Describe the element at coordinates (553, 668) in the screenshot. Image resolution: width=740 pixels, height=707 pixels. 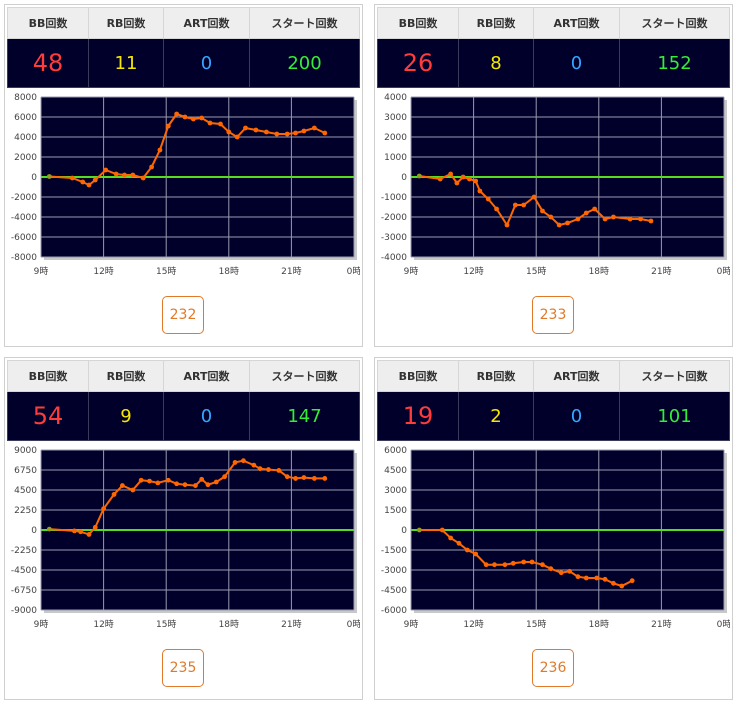
I see `machine-number-button: 236` at that location.